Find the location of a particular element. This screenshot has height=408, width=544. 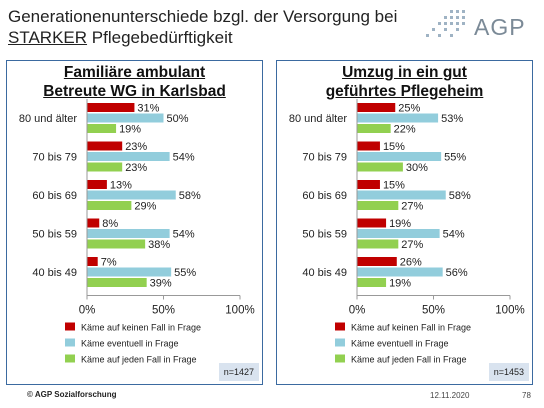

data-label-no: 26% is located at coordinates (411, 263).